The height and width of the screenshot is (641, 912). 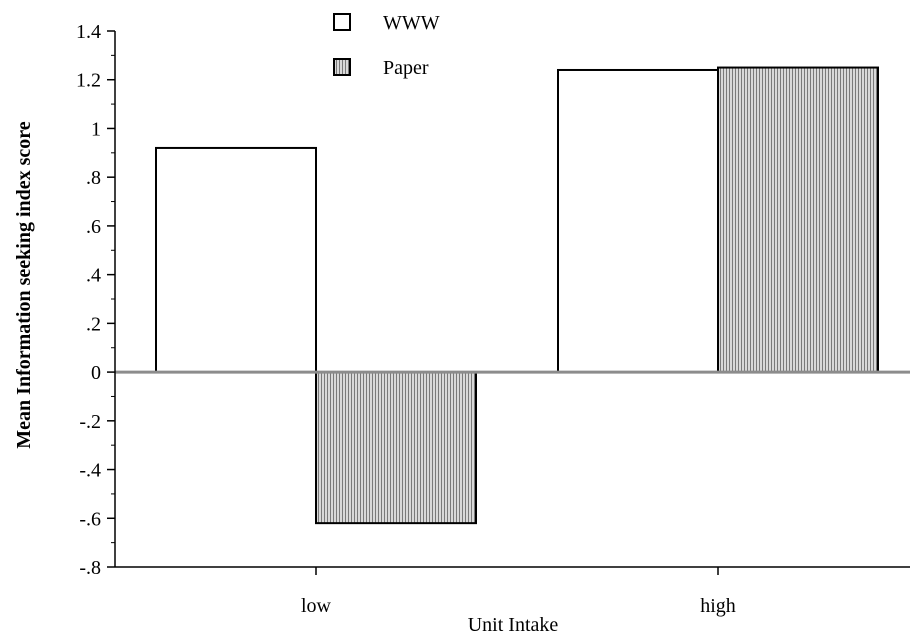 I want to click on bar-www-low, so click(x=236, y=260).